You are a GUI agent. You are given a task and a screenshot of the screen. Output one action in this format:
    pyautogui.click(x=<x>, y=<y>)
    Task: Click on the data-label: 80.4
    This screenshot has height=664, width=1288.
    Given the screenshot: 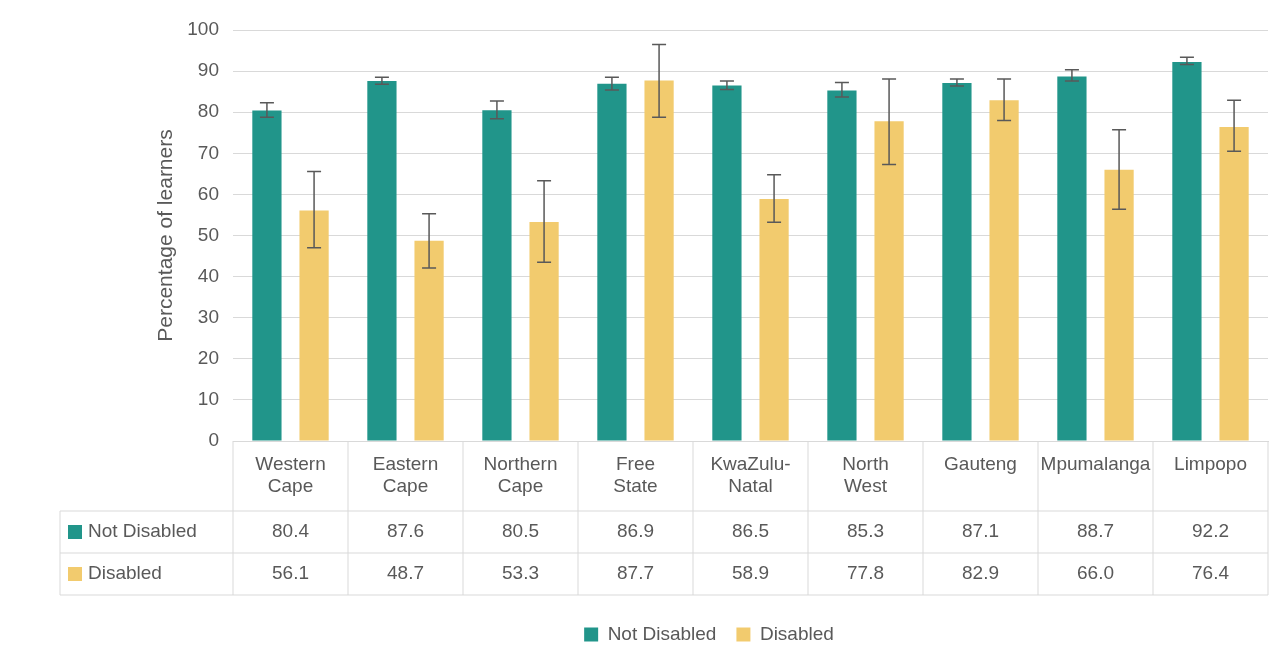 What is the action you would take?
    pyautogui.click(x=291, y=531)
    